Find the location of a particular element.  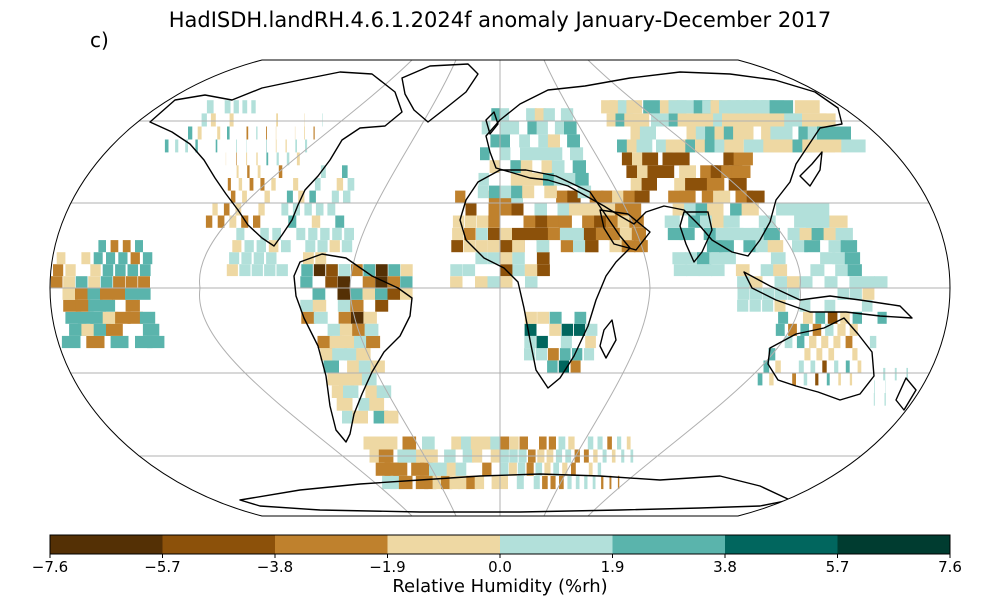

coast-uk is located at coordinates (492, 123).